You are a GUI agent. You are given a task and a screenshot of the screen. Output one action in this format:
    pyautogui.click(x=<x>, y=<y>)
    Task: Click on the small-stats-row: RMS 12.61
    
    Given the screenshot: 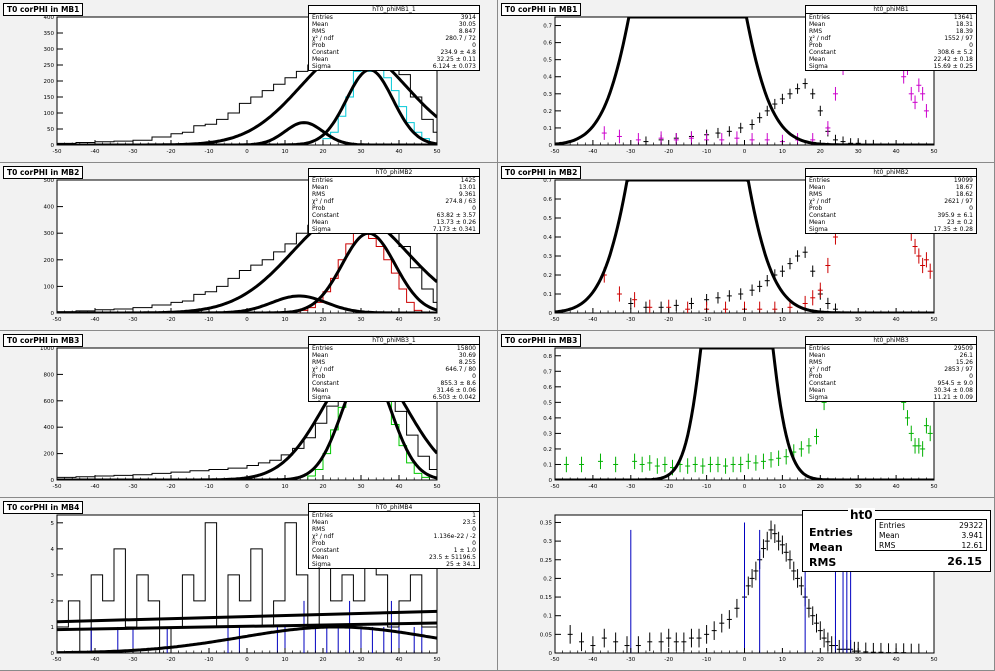 What is the action you would take?
    pyautogui.click(x=931, y=546)
    